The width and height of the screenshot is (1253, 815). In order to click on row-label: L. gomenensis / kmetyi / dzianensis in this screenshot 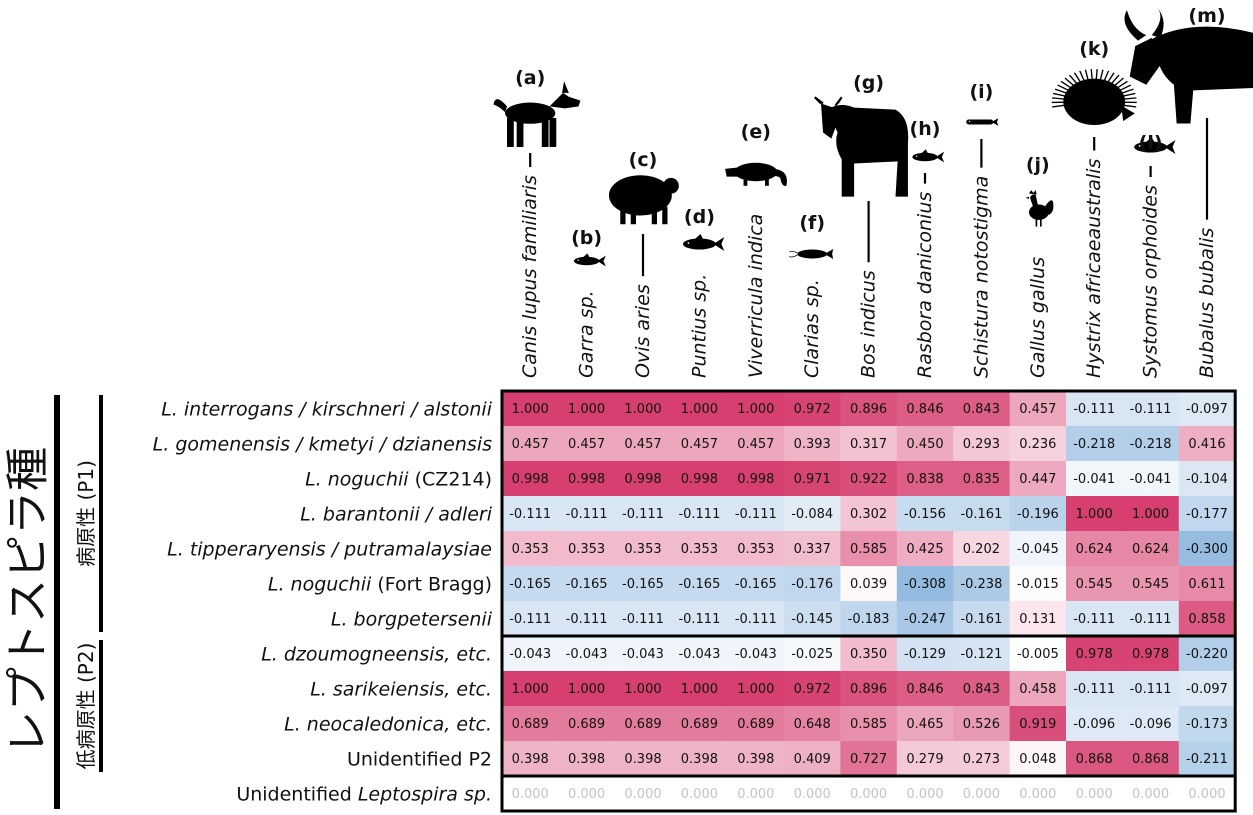, I will do `click(322, 445)`.